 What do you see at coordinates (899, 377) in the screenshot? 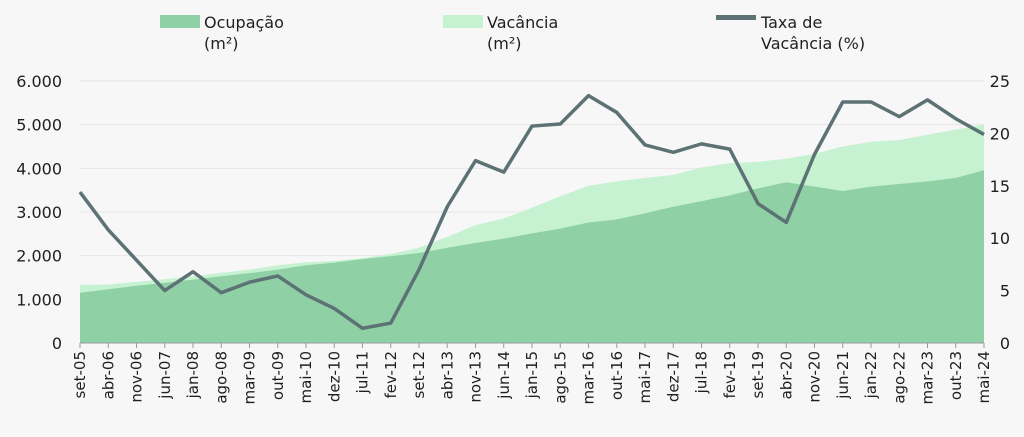
I see `x-tick-label: ago-22` at bounding box center [899, 377].